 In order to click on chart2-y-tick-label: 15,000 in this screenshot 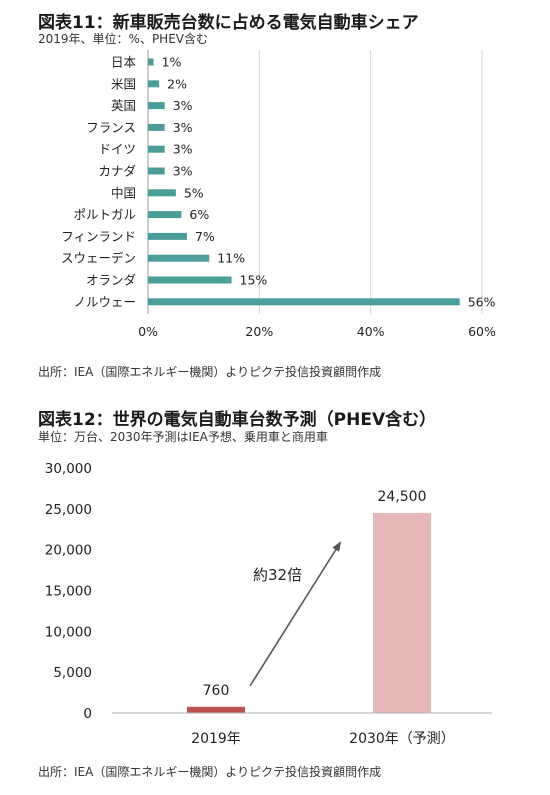, I will do `click(68, 592)`.